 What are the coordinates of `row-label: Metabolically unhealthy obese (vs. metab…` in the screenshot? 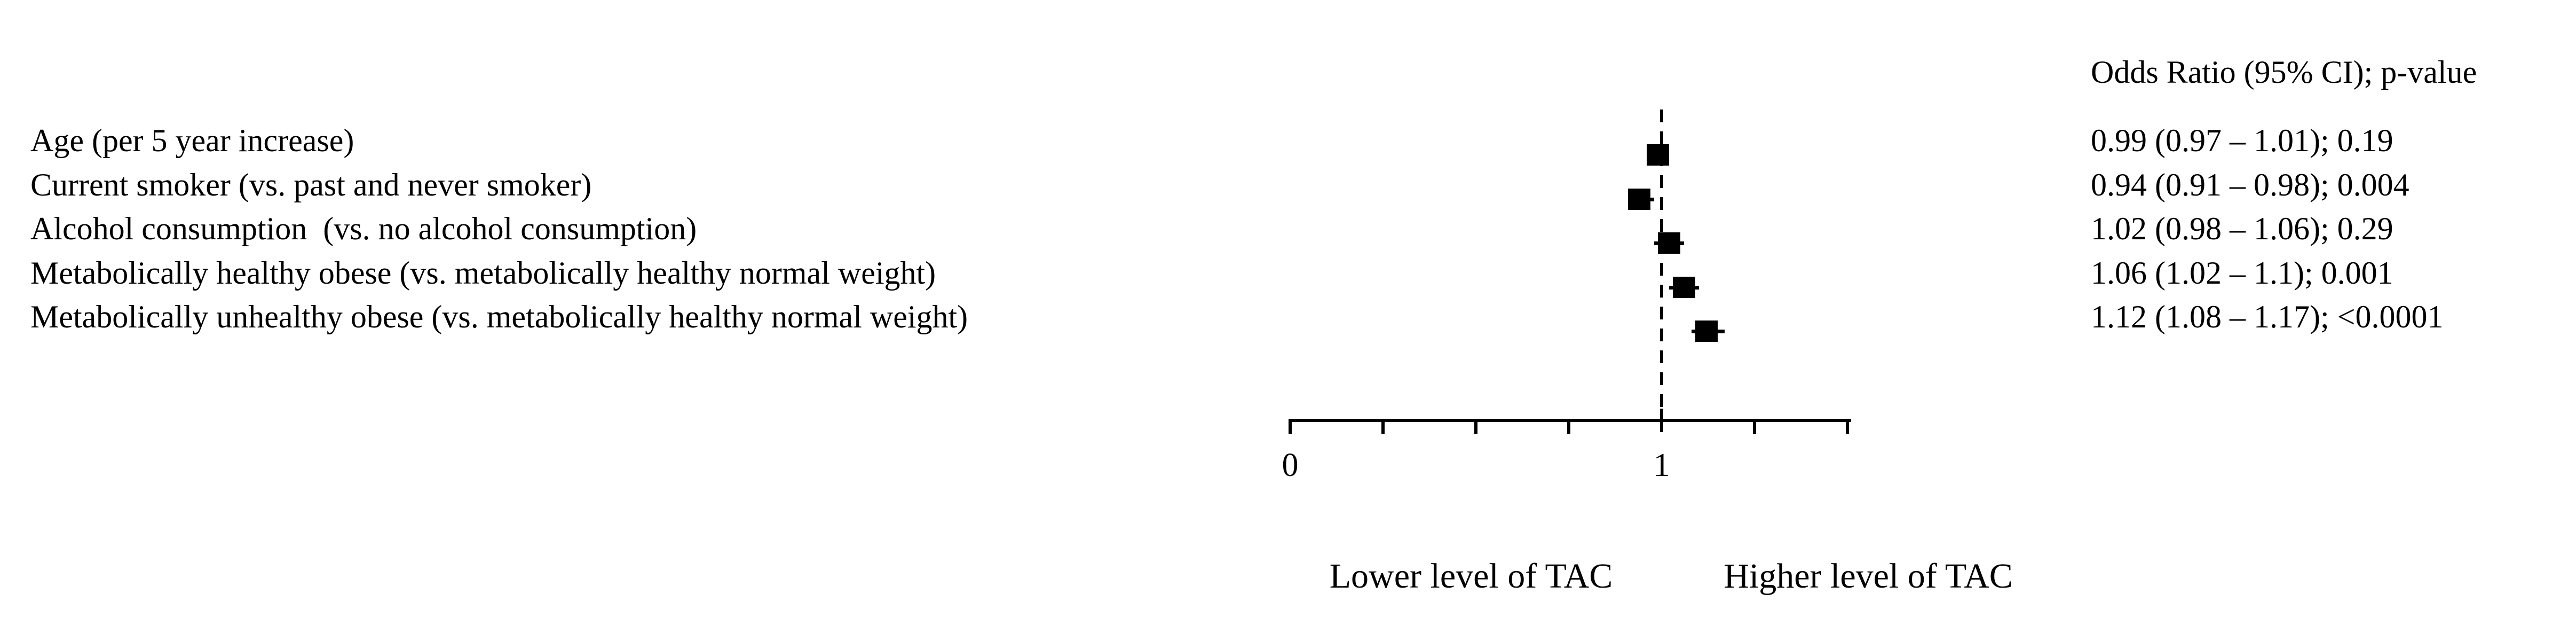 It's located at (499, 316).